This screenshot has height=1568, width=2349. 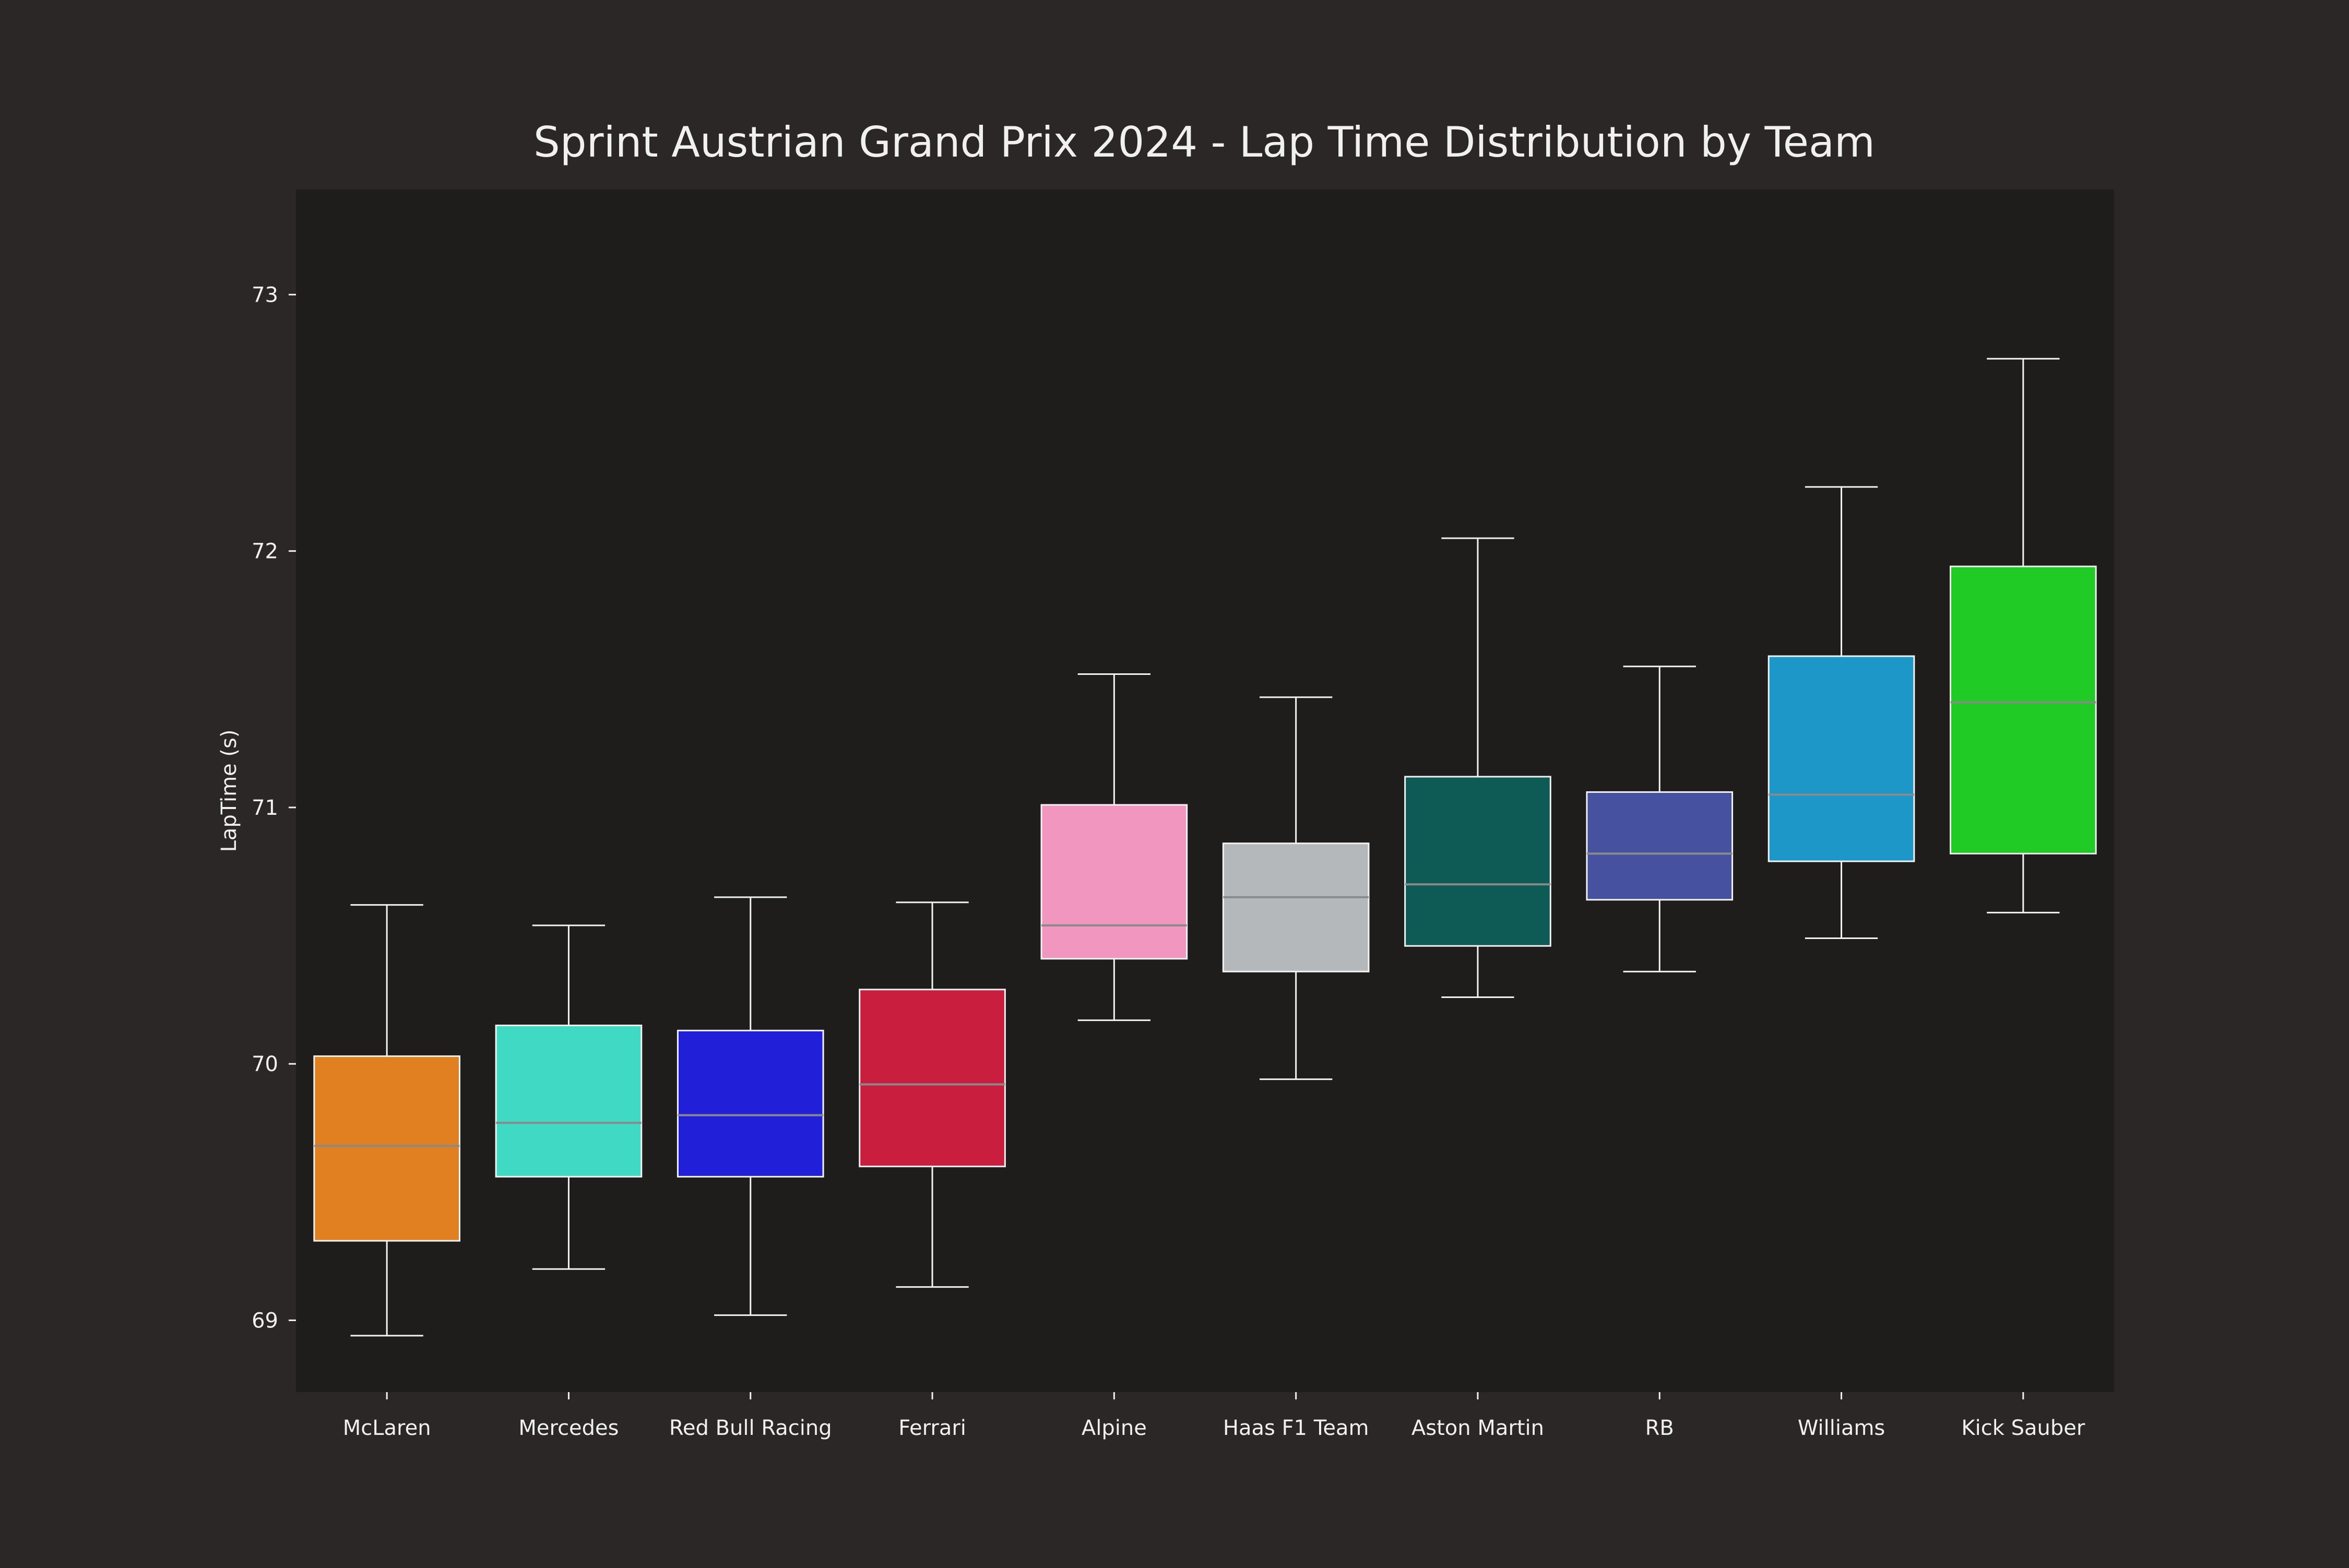 I want to click on x-tick-label: Alpine, so click(x=1114, y=1428).